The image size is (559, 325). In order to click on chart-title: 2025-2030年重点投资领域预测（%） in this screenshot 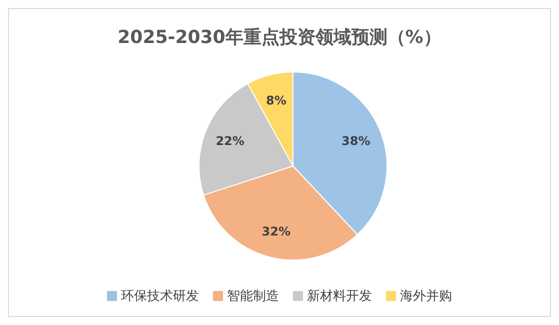, I will do `click(279, 37)`.